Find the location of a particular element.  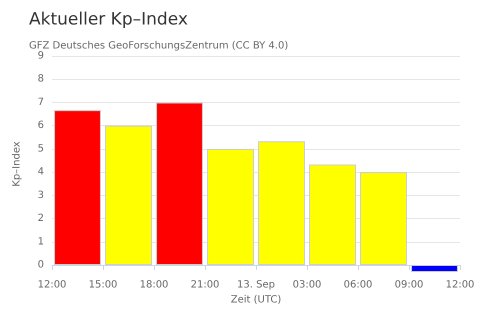

y-tick-label: 0 is located at coordinates (41, 265).